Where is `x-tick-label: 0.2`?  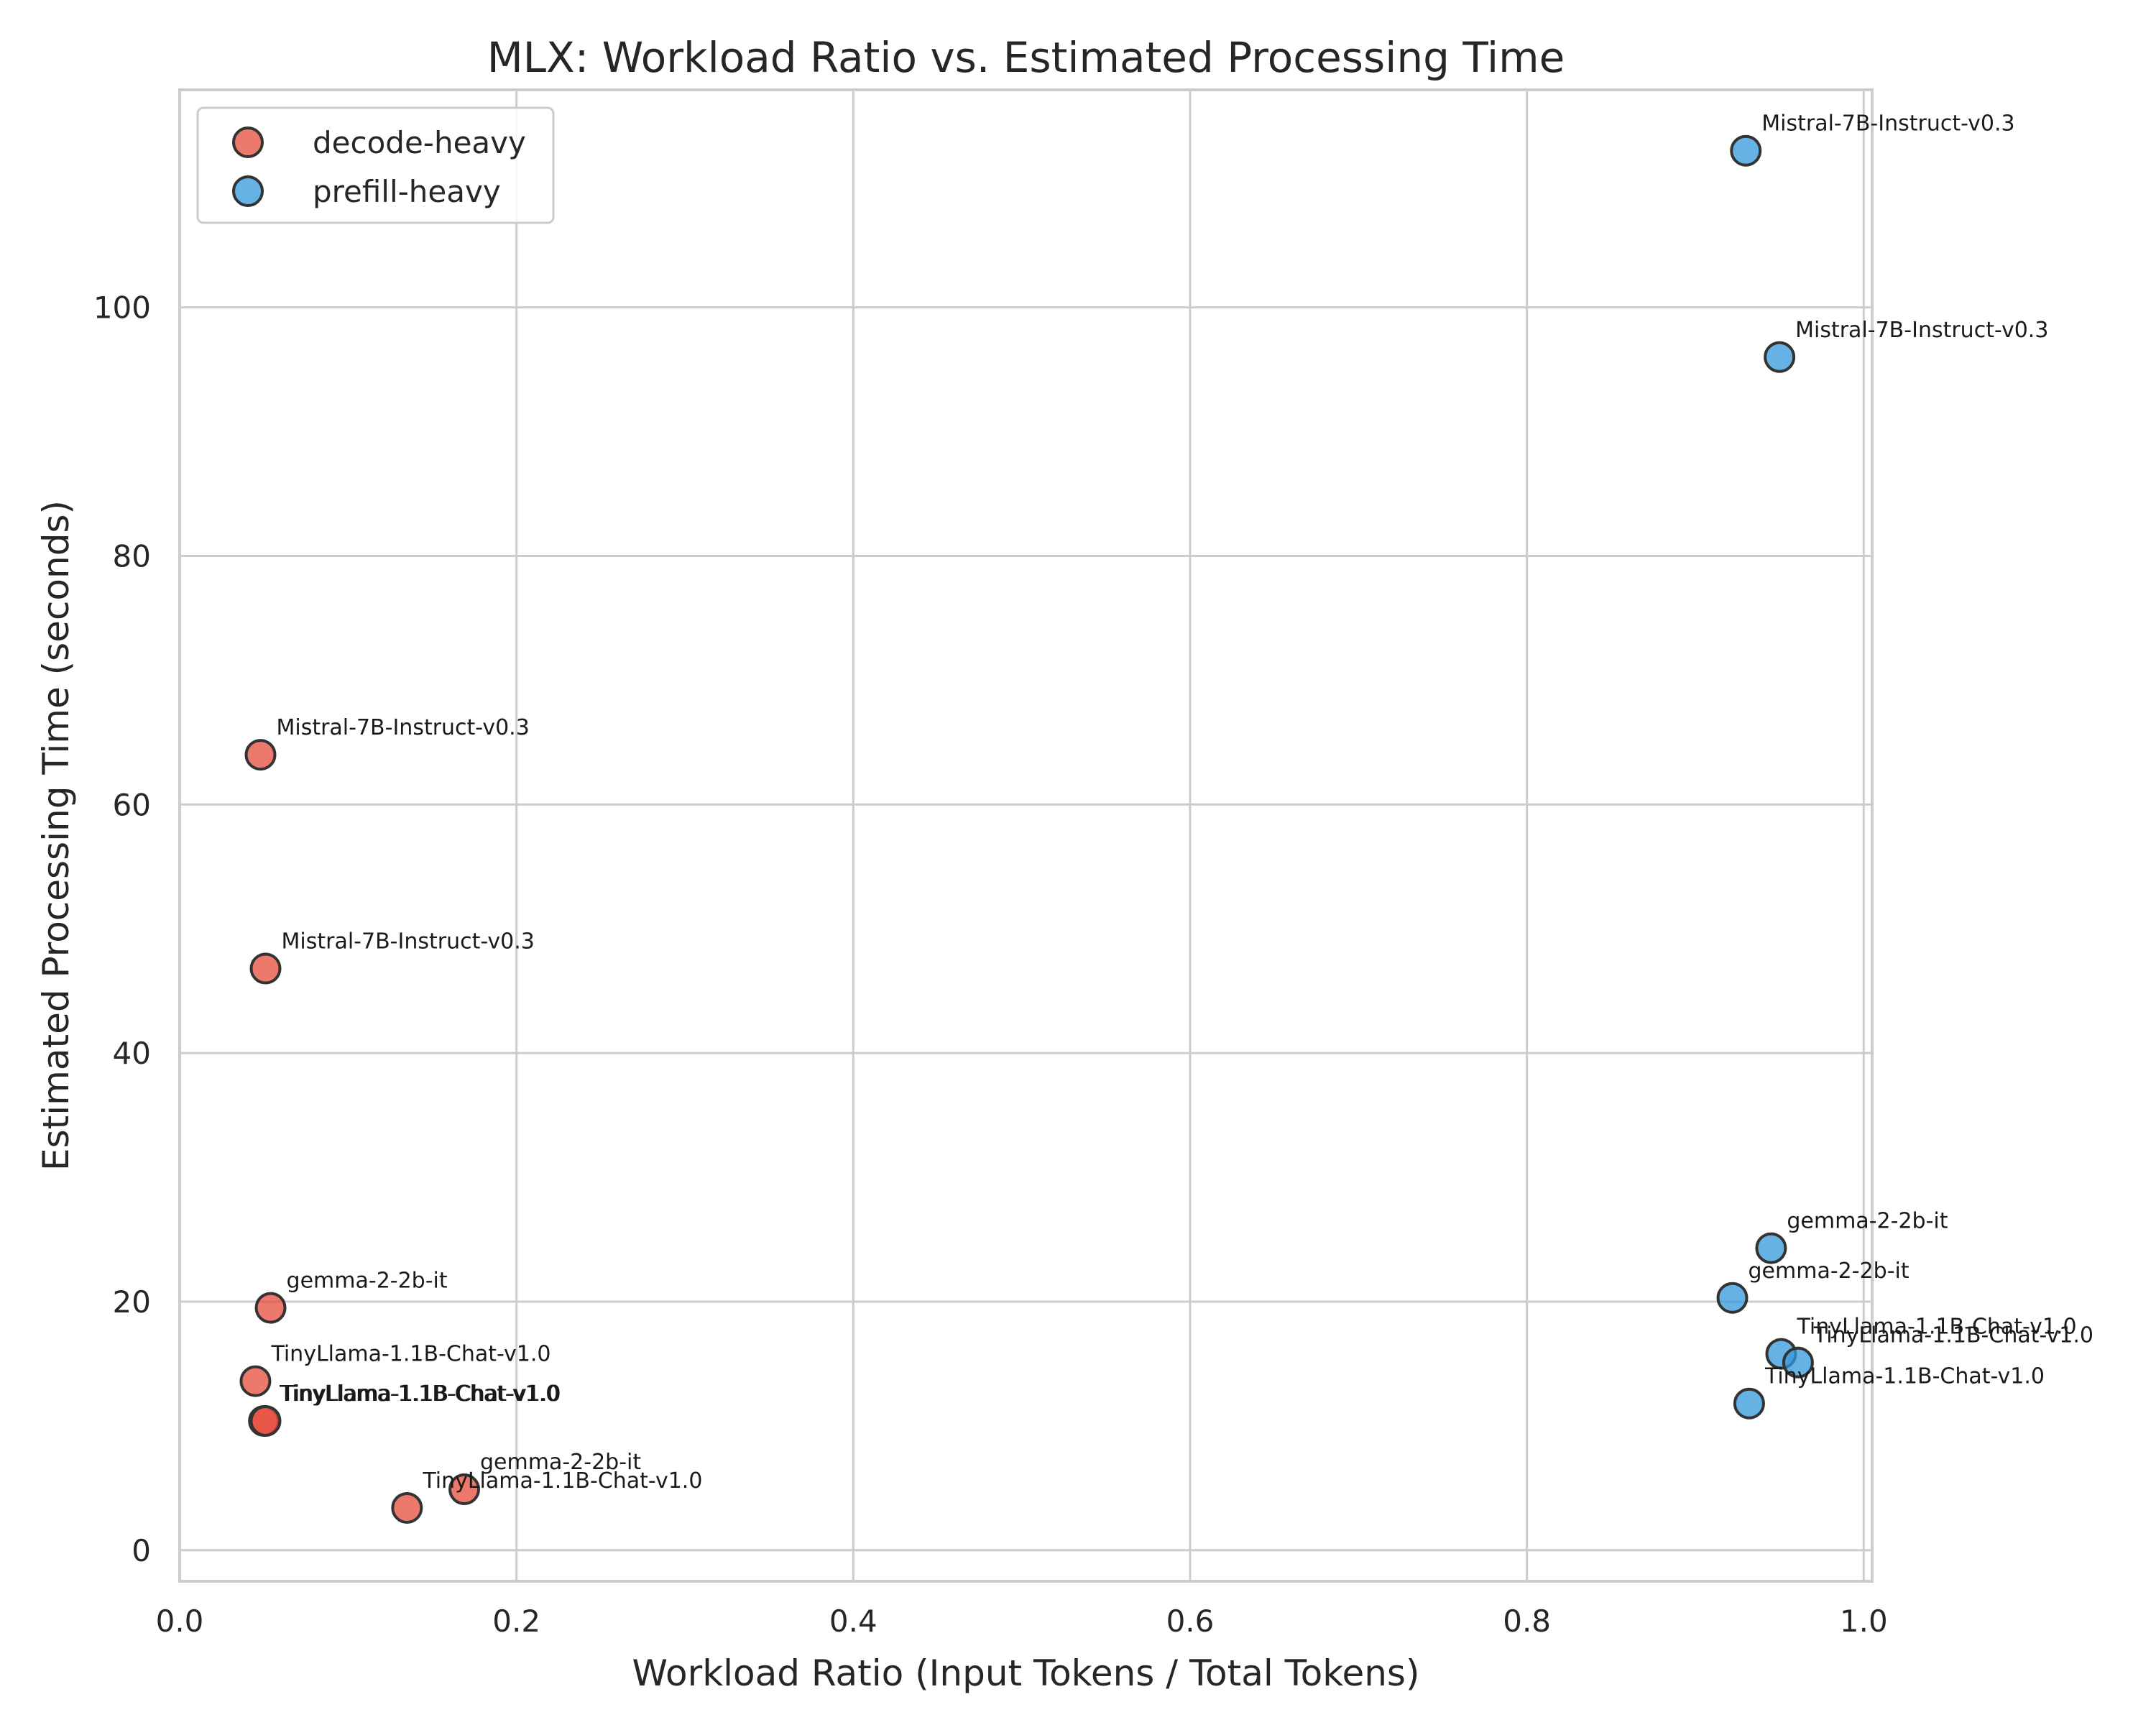
x-tick-label: 0.2 is located at coordinates (516, 1621).